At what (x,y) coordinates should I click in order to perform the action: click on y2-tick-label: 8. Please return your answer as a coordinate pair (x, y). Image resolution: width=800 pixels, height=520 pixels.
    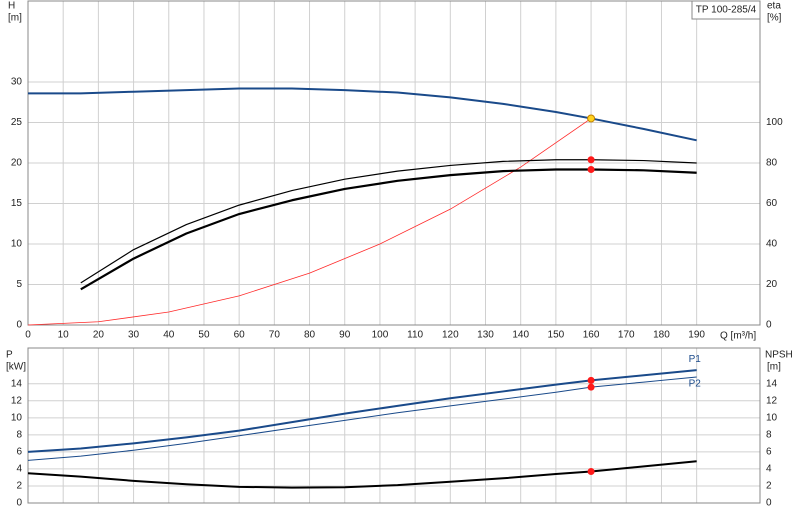
    Looking at the image, I should click on (769, 435).